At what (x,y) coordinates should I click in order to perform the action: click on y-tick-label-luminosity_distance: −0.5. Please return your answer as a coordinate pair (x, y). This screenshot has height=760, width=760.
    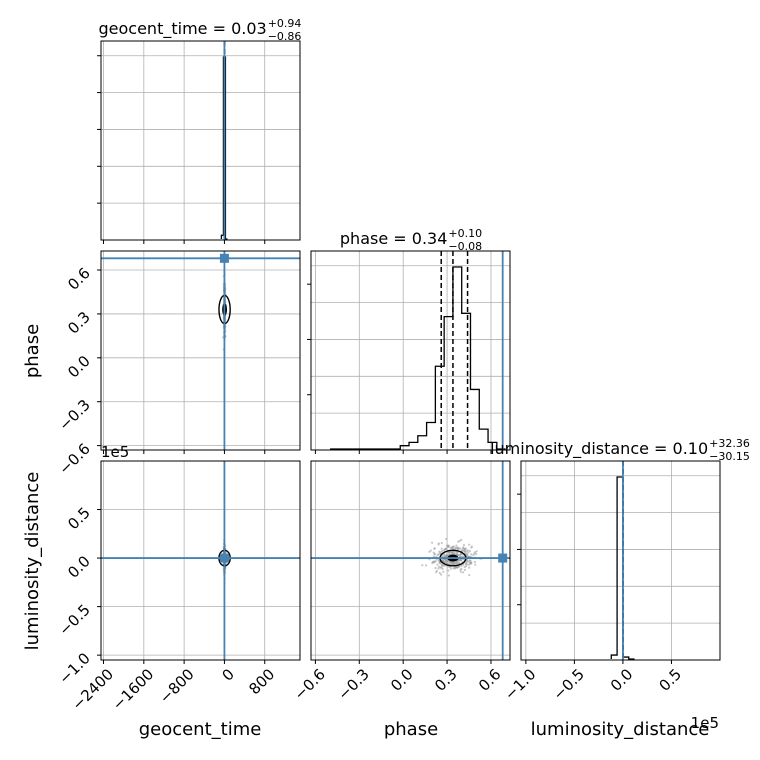
    Looking at the image, I should click on (74, 620).